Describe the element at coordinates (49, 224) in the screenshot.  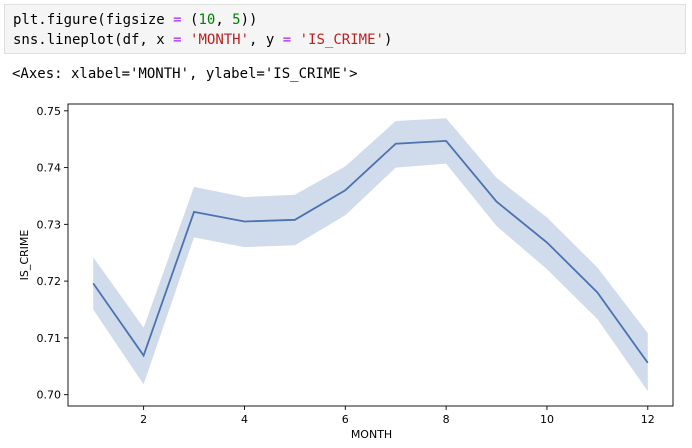
I see `y-tick-label: 0.73` at that location.